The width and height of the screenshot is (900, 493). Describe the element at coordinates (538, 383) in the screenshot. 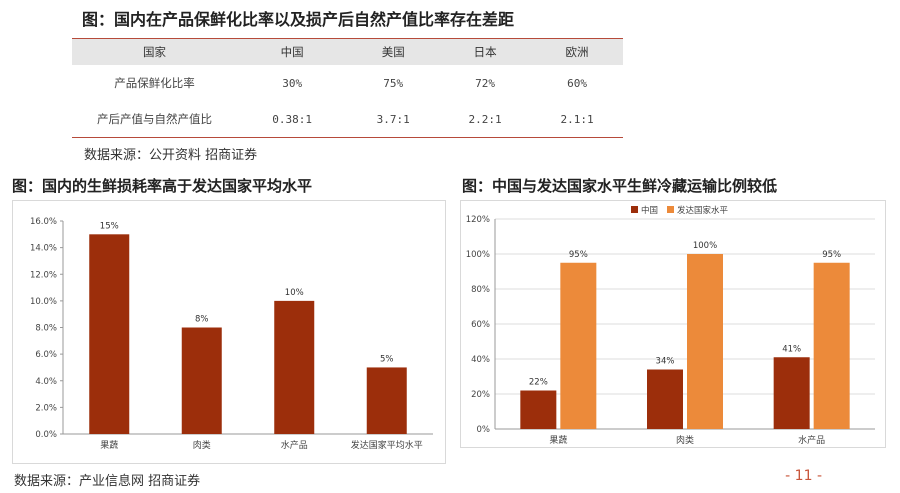

I see `data-label: 22%` at that location.